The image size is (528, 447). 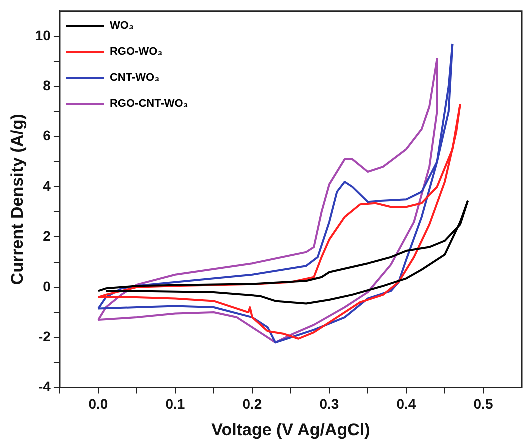 I want to click on x-tick-label: 0.4, so click(x=406, y=404).